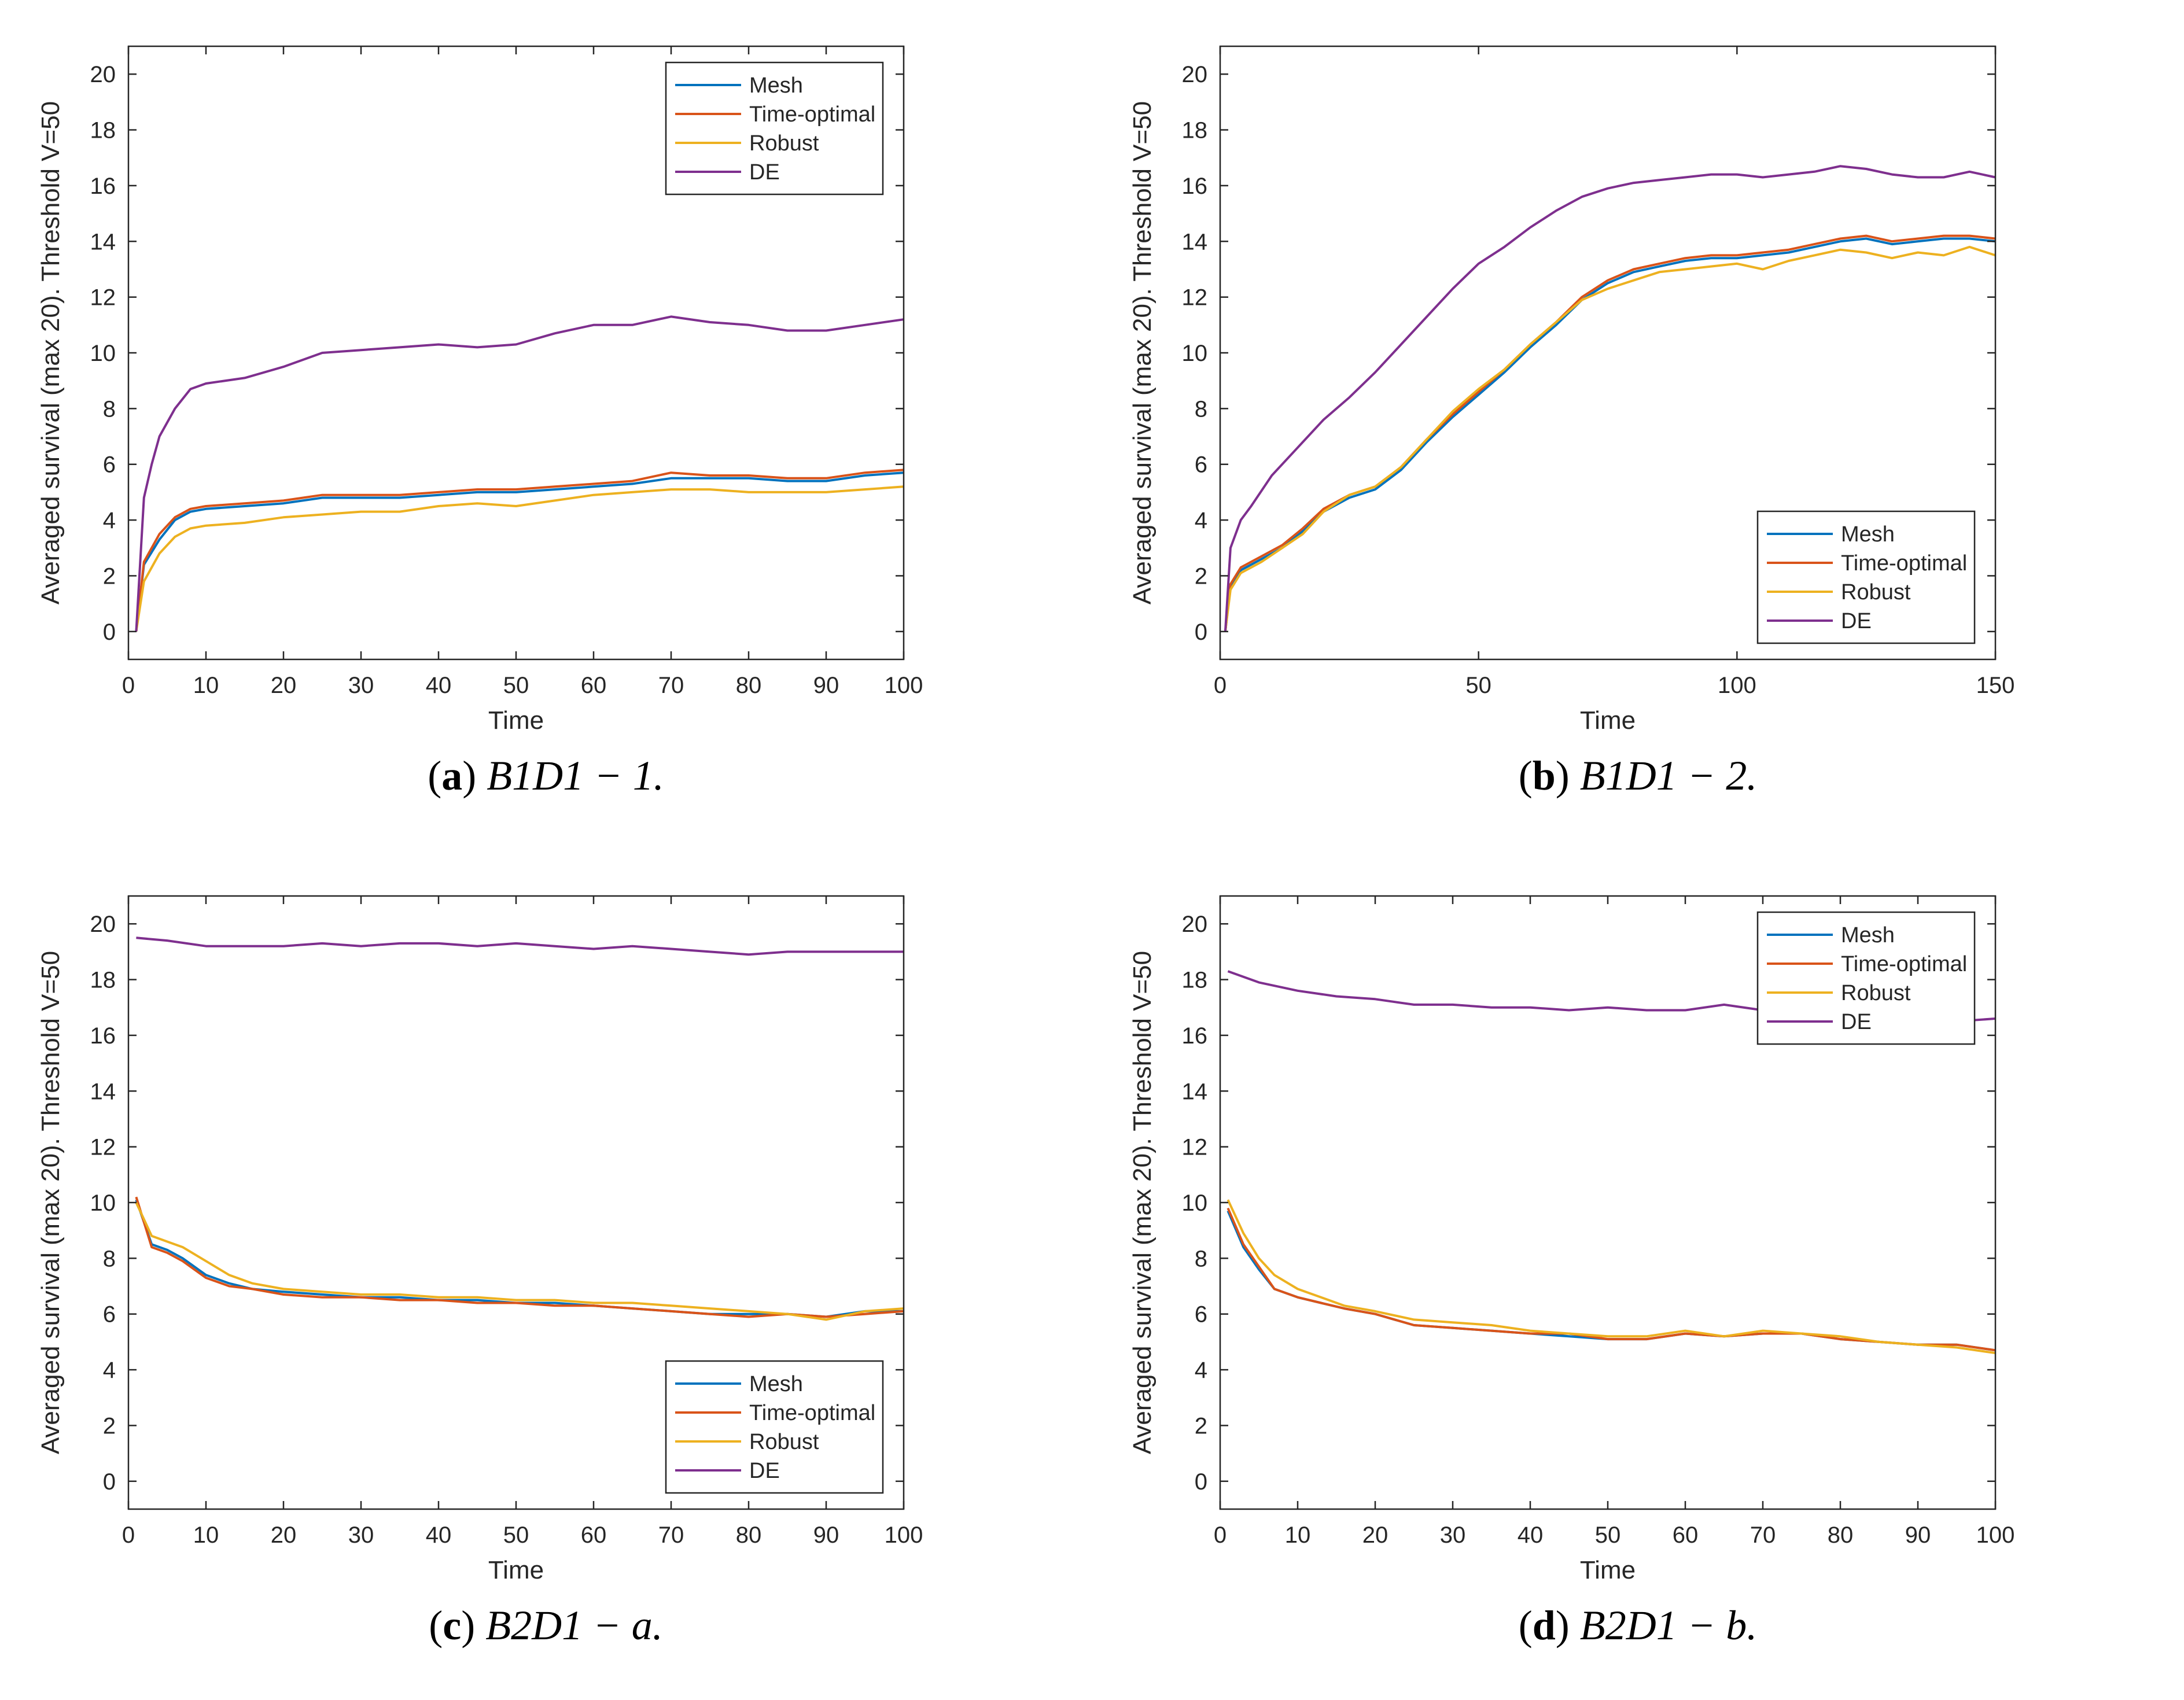 This screenshot has width=2184, height=1700. I want to click on y-tick-label-d-10: 20, so click(1195, 924).